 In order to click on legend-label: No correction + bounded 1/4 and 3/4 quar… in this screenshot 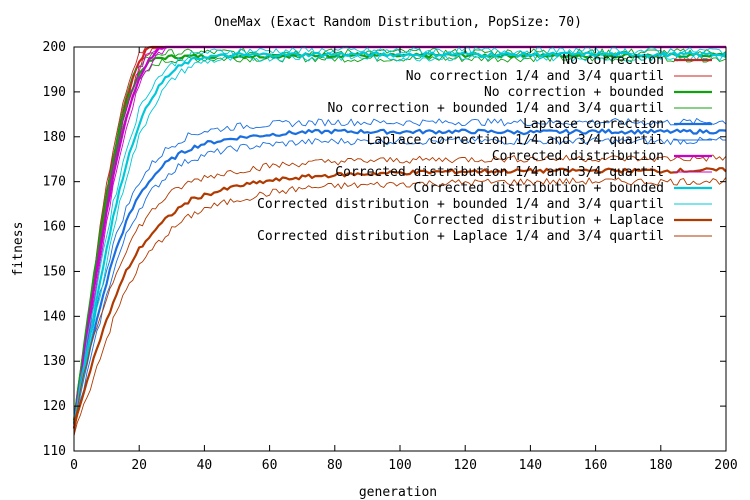, I will do `click(495, 108)`.